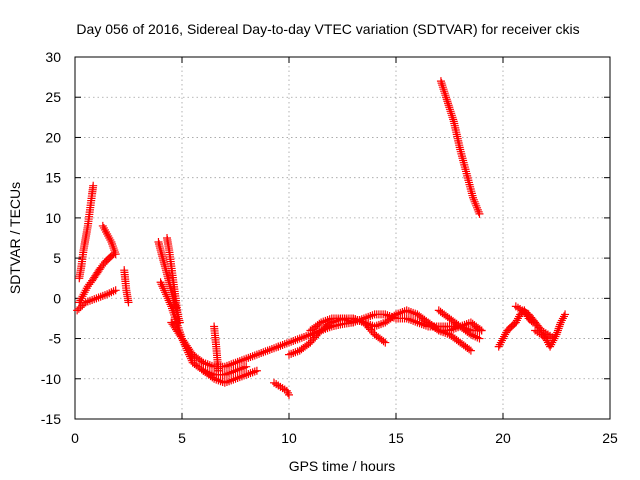  What do you see at coordinates (75, 438) in the screenshot?
I see `x-tick-label: 0` at bounding box center [75, 438].